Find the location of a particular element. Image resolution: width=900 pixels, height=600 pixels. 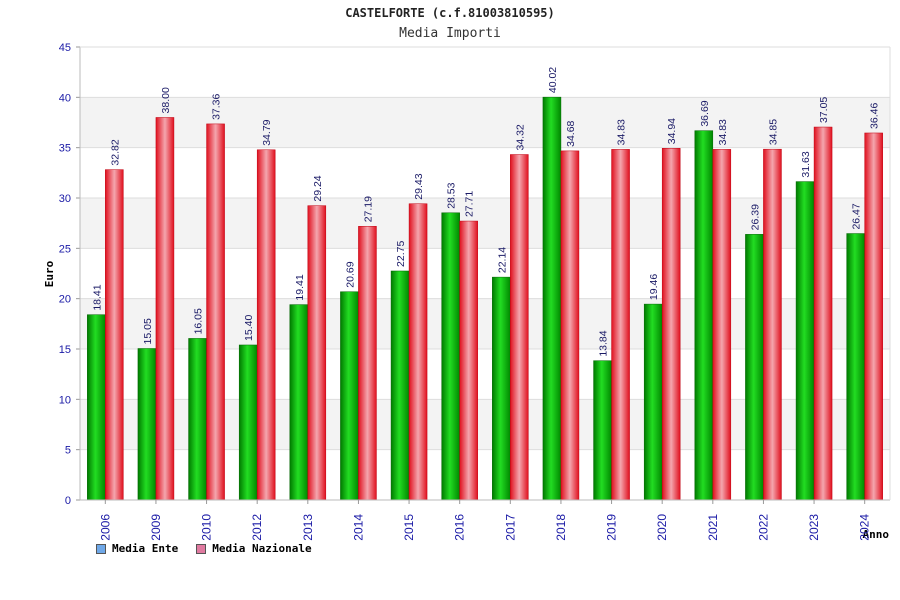

y-tick-label: 35 is located at coordinates (65, 149).